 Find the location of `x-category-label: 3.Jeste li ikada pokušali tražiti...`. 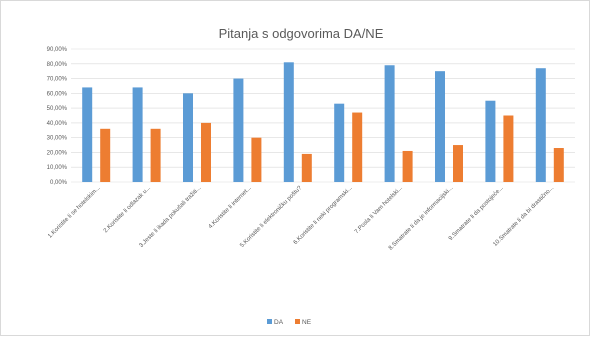

x-category-label: 3.Jeste li ikada pokušali tražiti... is located at coordinates (171, 217).